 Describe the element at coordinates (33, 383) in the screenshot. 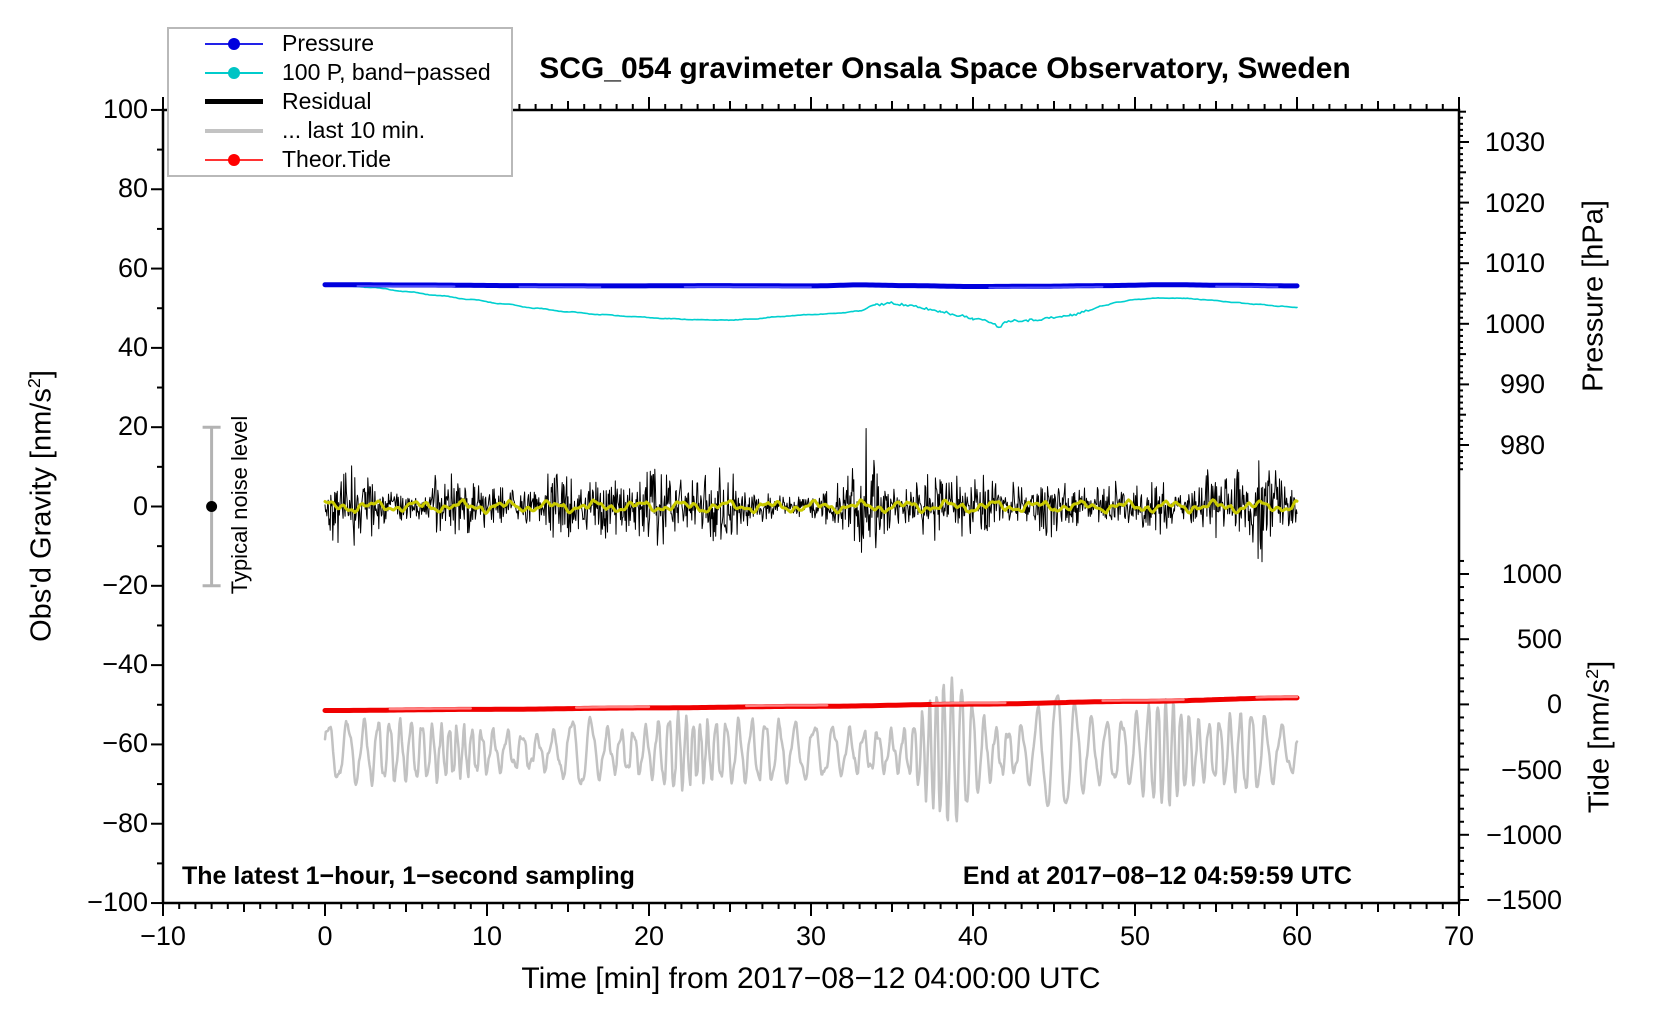

I see `gravity-label-sup: 2` at that location.